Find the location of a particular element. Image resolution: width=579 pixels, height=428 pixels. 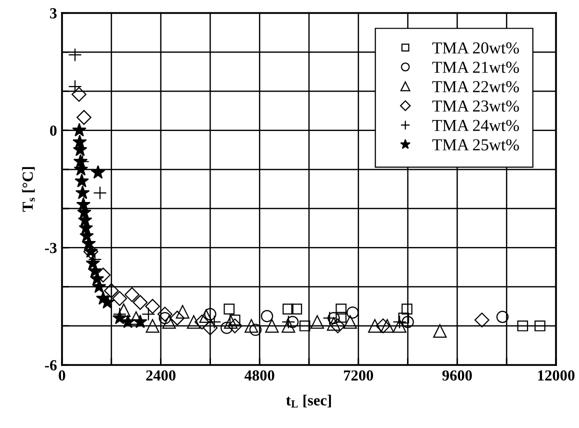

x-axis-title: t$_{L}$ [sec] is located at coordinates (308, 401).